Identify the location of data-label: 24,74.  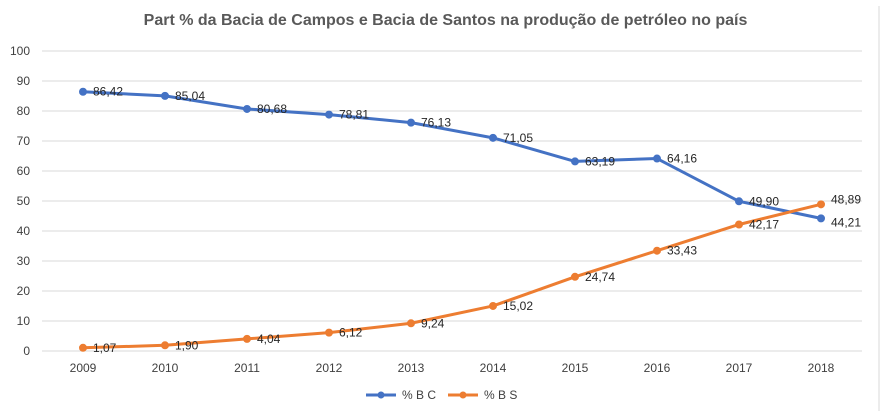
(600, 277).